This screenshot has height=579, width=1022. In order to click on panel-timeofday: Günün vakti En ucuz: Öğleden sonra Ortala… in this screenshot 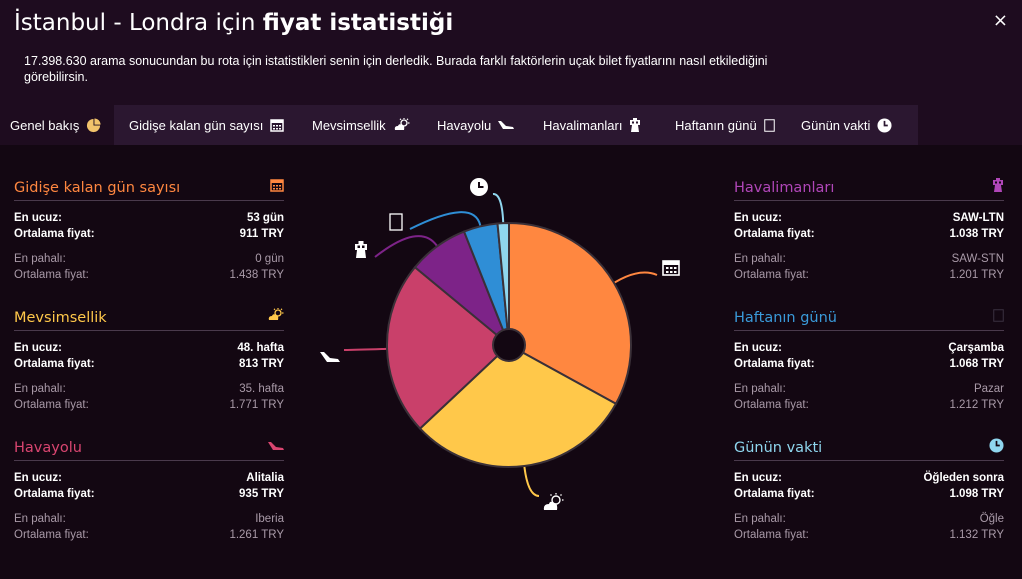, I will do `click(869, 490)`.